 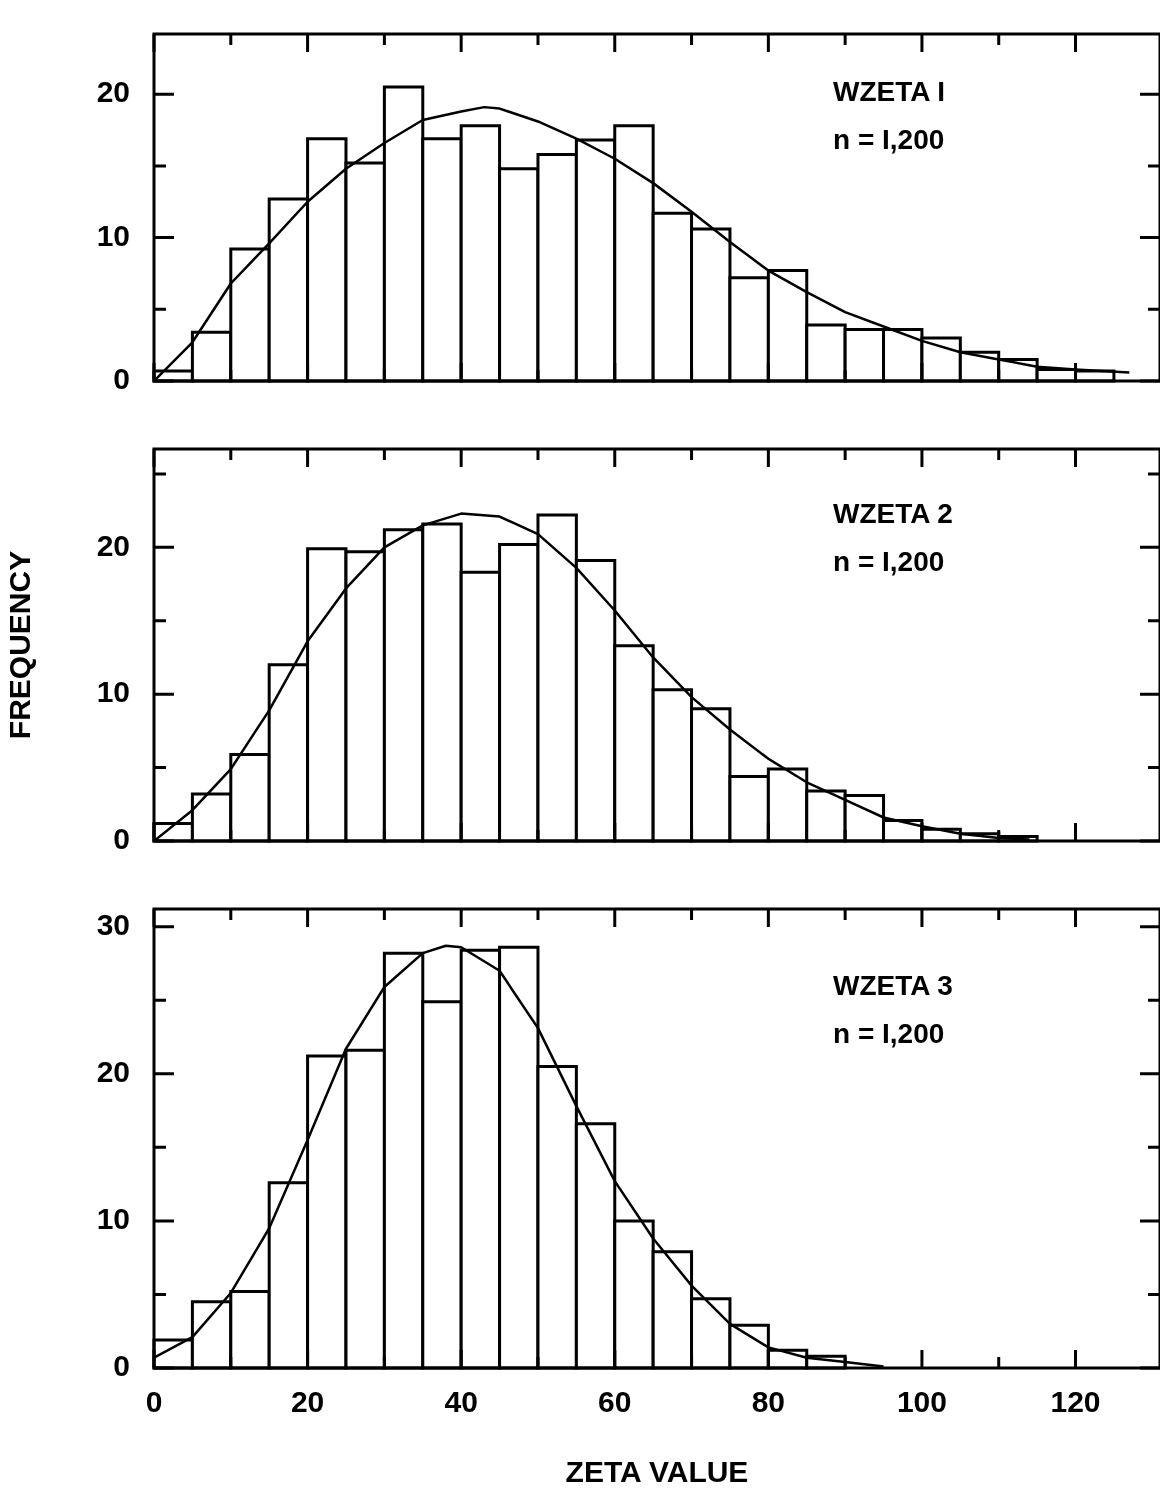 What do you see at coordinates (307, 1402) in the screenshot?
I see `x-tick-label: 20` at bounding box center [307, 1402].